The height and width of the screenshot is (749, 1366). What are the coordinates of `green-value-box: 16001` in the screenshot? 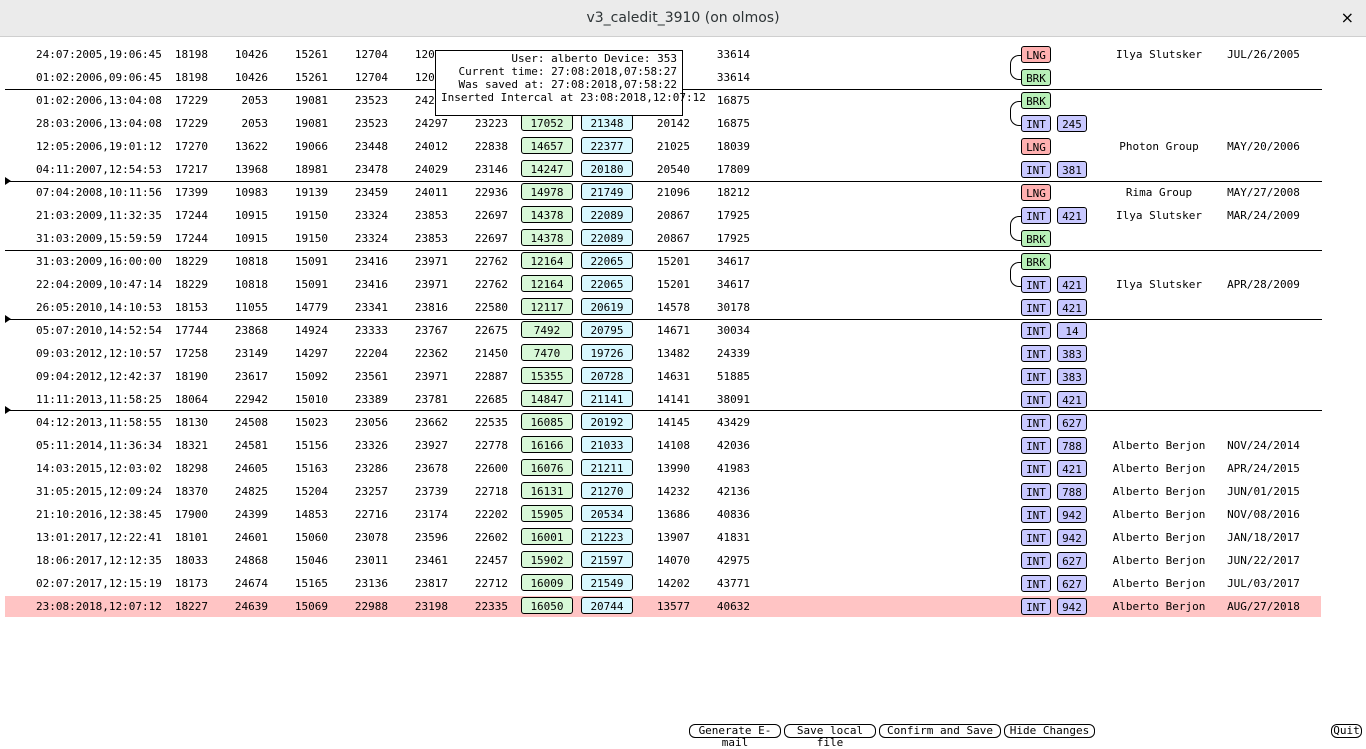 It's located at (547, 536).